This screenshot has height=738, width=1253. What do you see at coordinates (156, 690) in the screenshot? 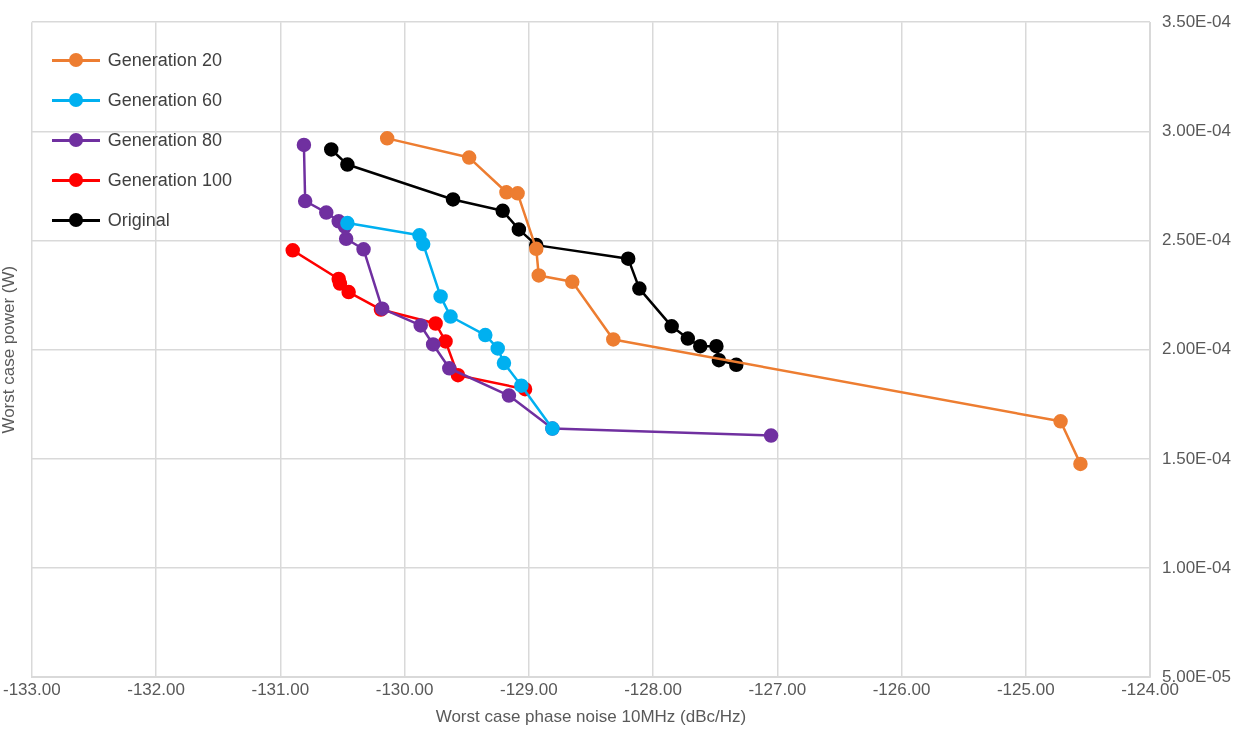
I see `x-tick-label: -132.00` at bounding box center [156, 690].